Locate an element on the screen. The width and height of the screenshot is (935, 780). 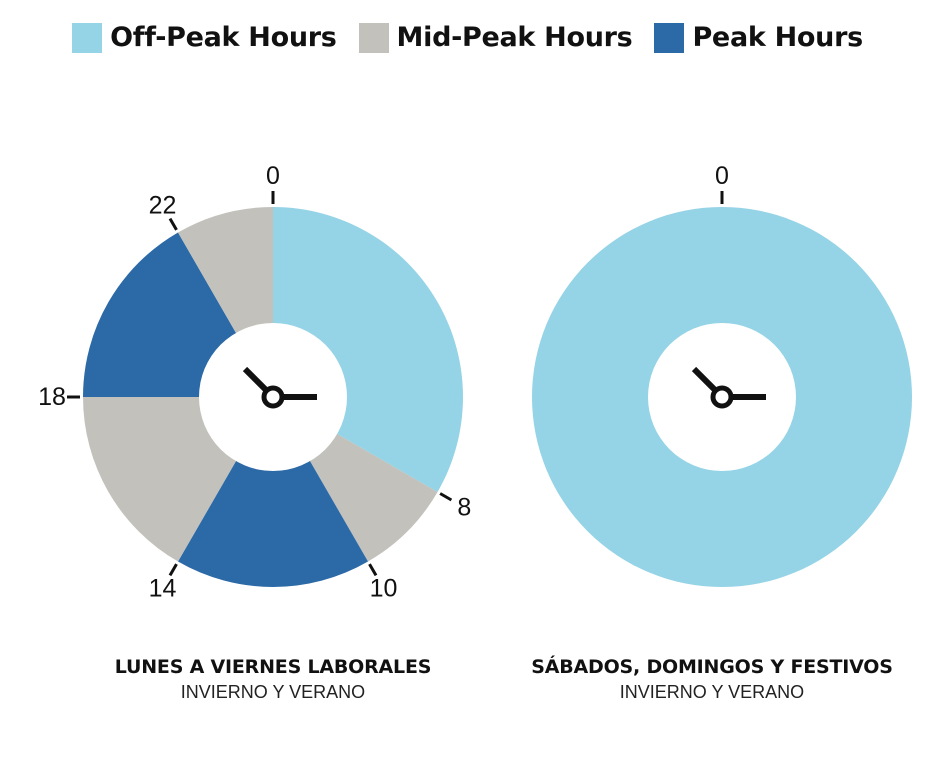
legend-swatch-peak is located at coordinates (669, 37).